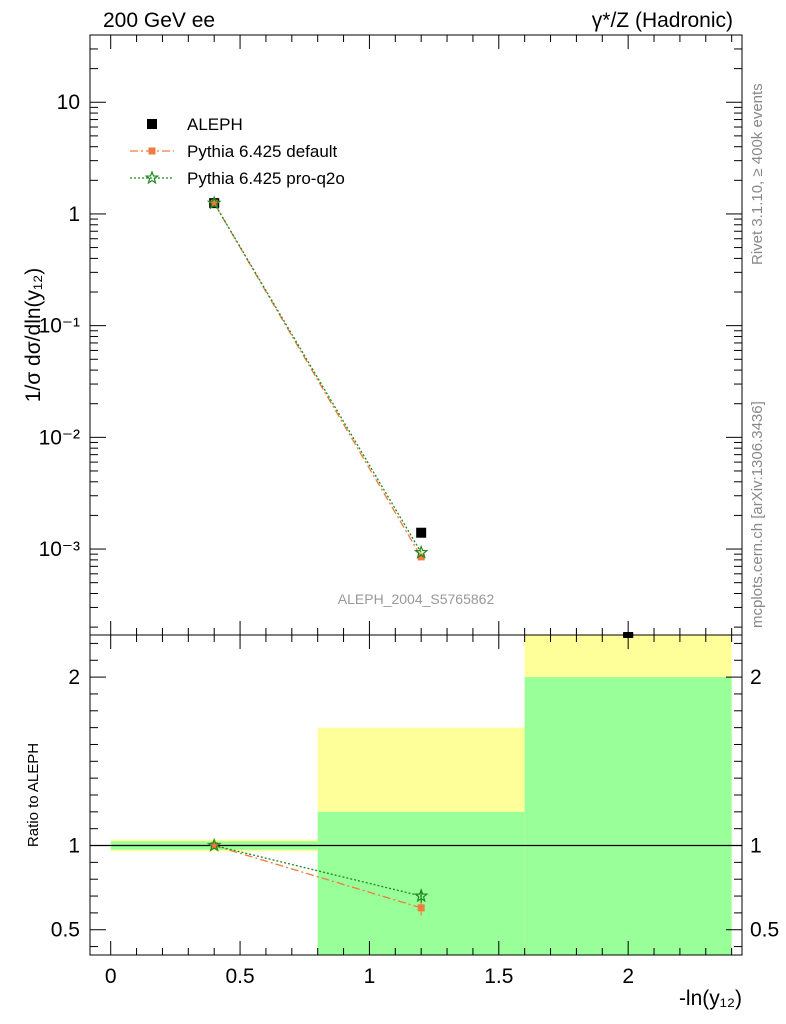 Image resolution: width=786 pixels, height=1024 pixels. I want to click on x-axis-label: -ln(y₁₂), so click(710, 998).